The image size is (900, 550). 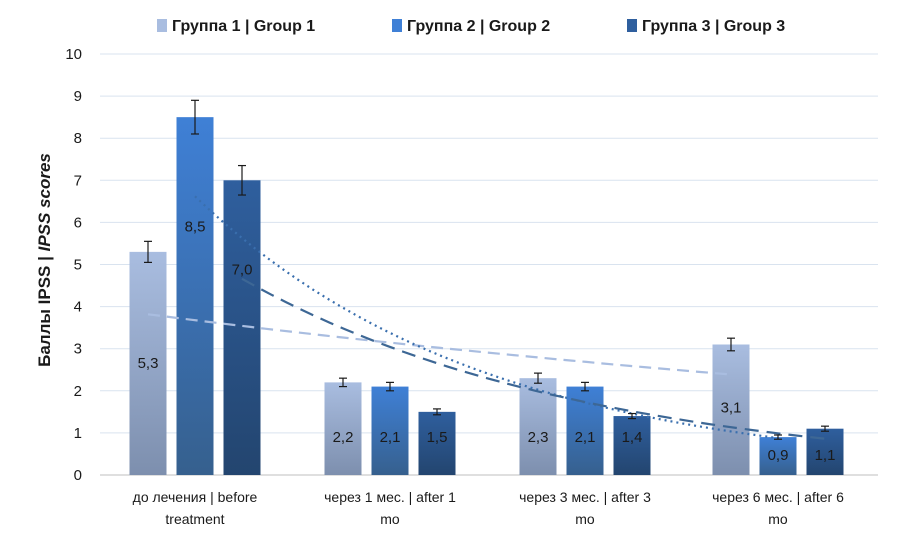 I want to click on y-tick-label: 9, so click(x=78, y=96).